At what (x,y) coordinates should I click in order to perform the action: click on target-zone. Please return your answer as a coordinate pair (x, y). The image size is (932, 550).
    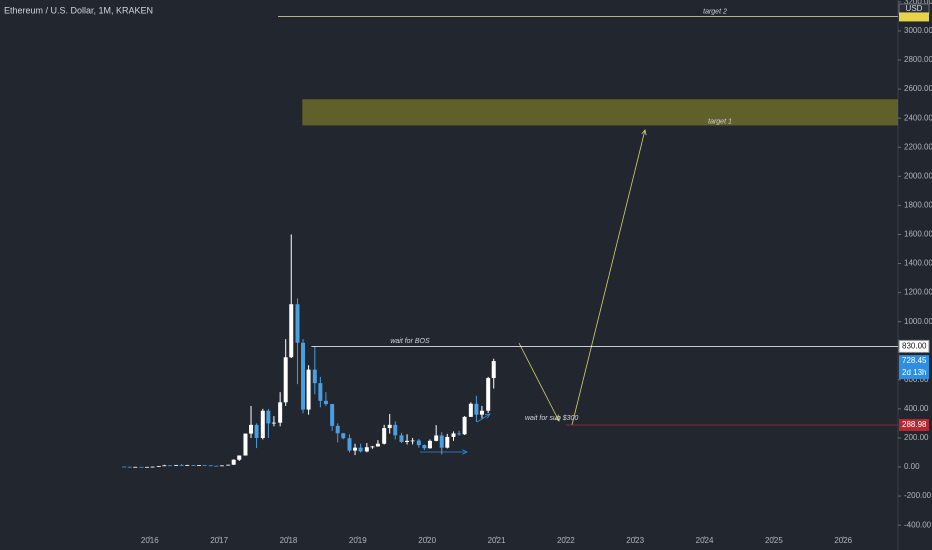
    Looking at the image, I should click on (600, 112).